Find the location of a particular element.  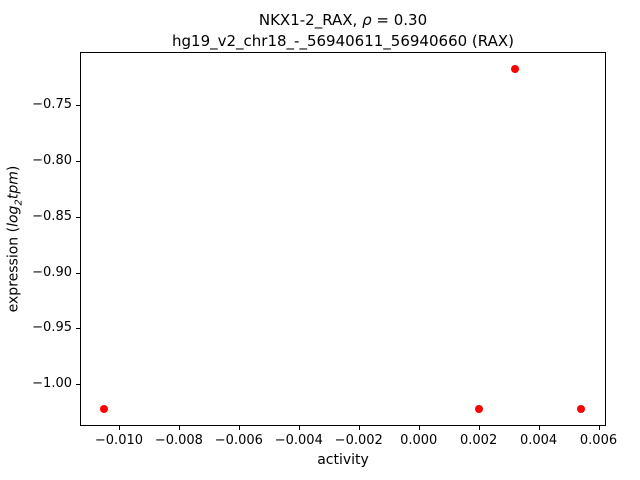

x-tick-label: −0.002 is located at coordinates (358, 440).